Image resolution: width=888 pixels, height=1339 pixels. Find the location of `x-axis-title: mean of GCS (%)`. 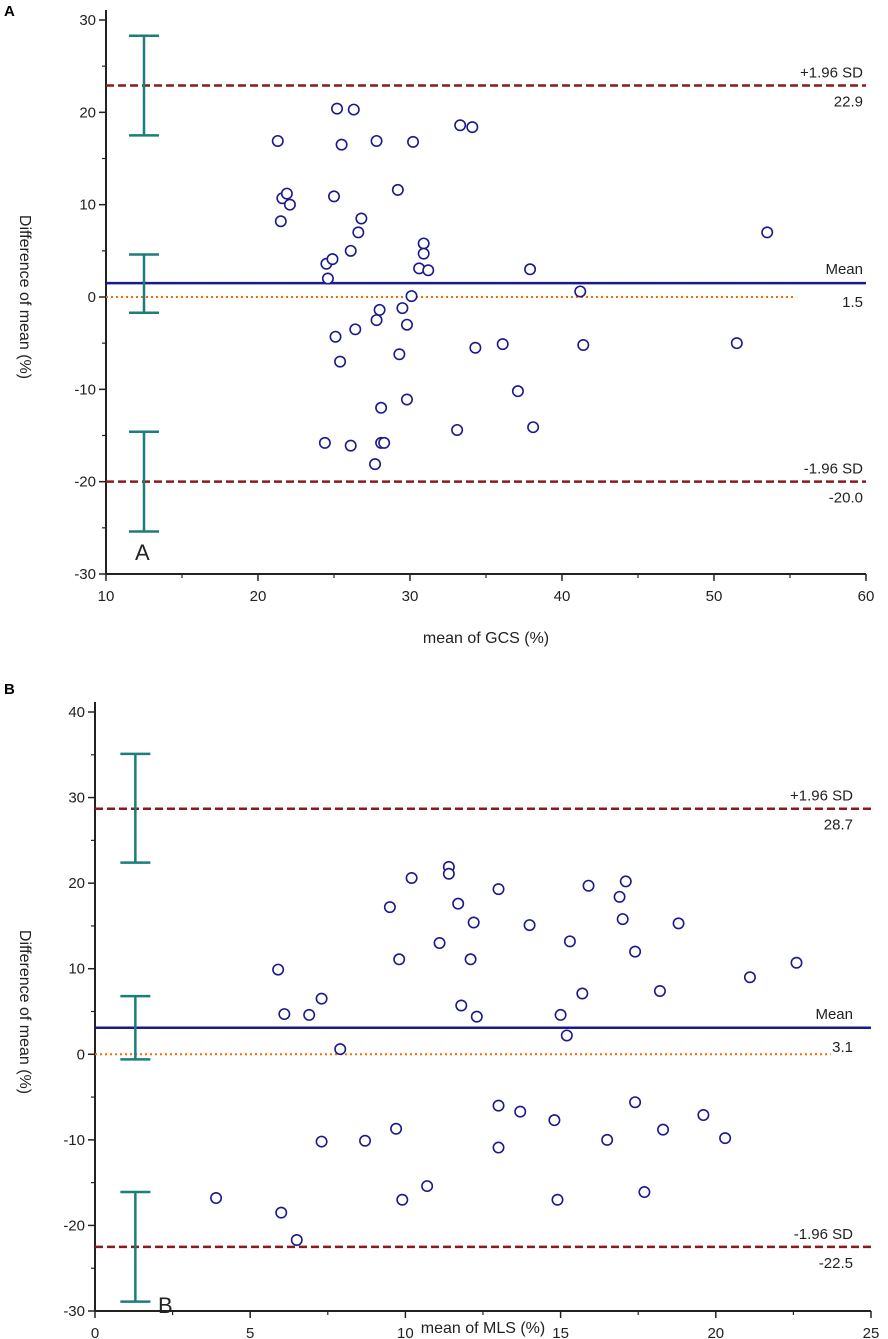

x-axis-title: mean of GCS (%) is located at coordinates (486, 638).